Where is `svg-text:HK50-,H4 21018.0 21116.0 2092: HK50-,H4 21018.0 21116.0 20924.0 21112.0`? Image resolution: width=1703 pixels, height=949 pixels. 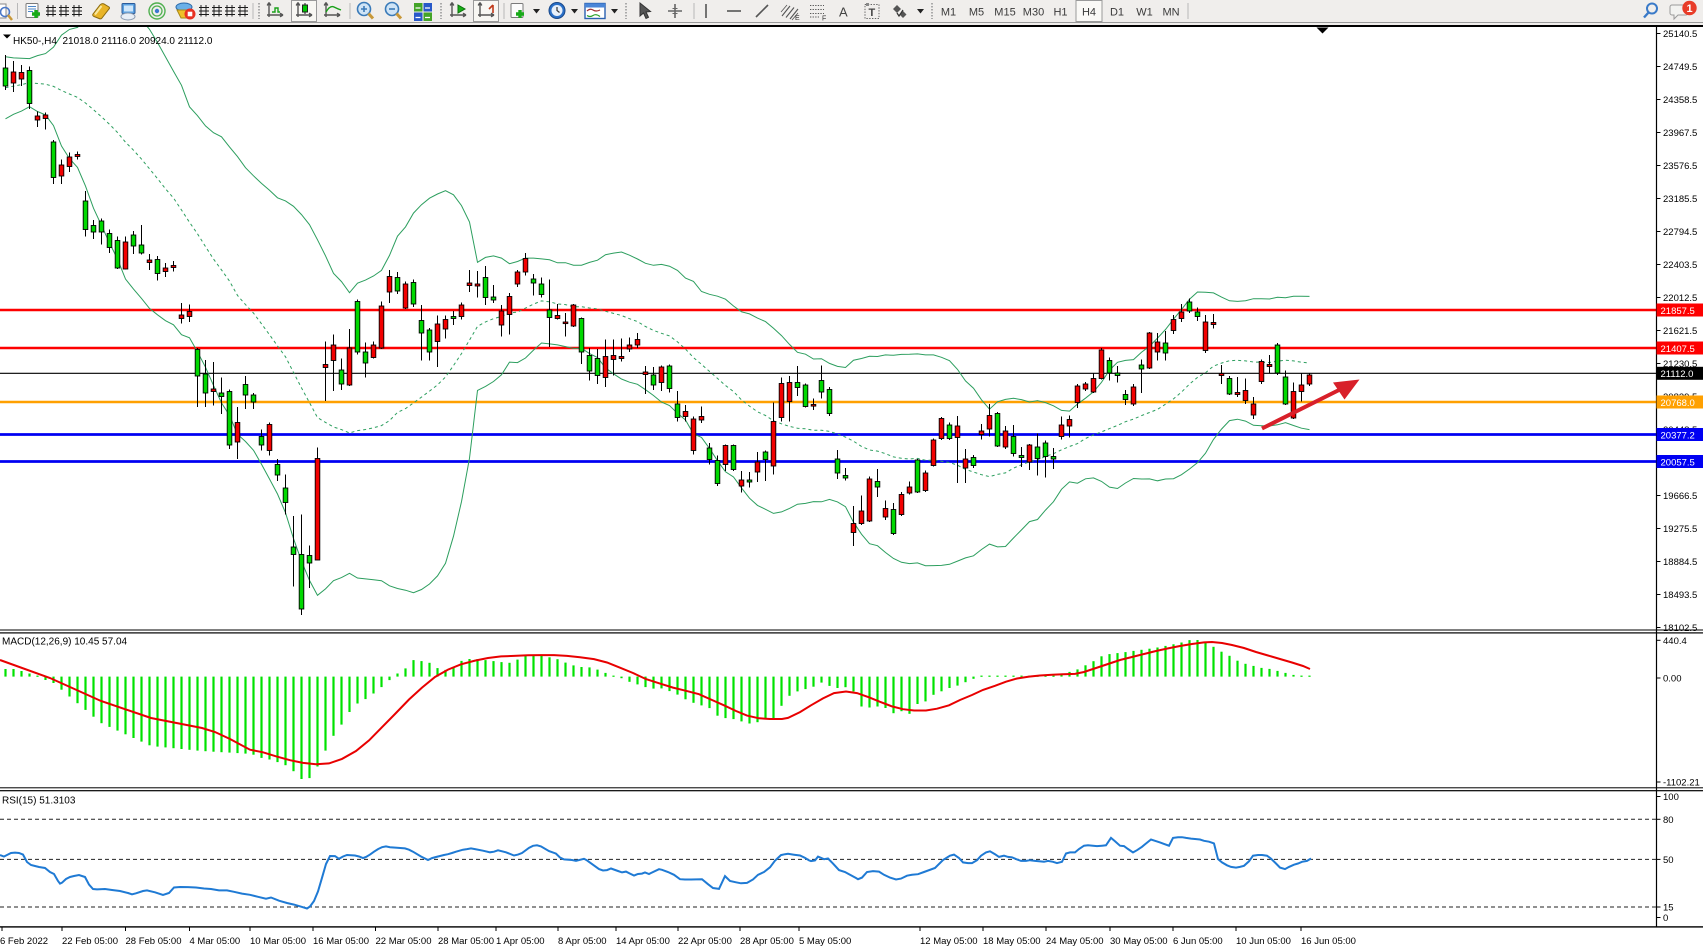 svg-text:HK50-,H4 21018.0 21116.0 2092: HK50-,H4 21018.0 21116.0 20924.0 21112.0 is located at coordinates (113, 41).